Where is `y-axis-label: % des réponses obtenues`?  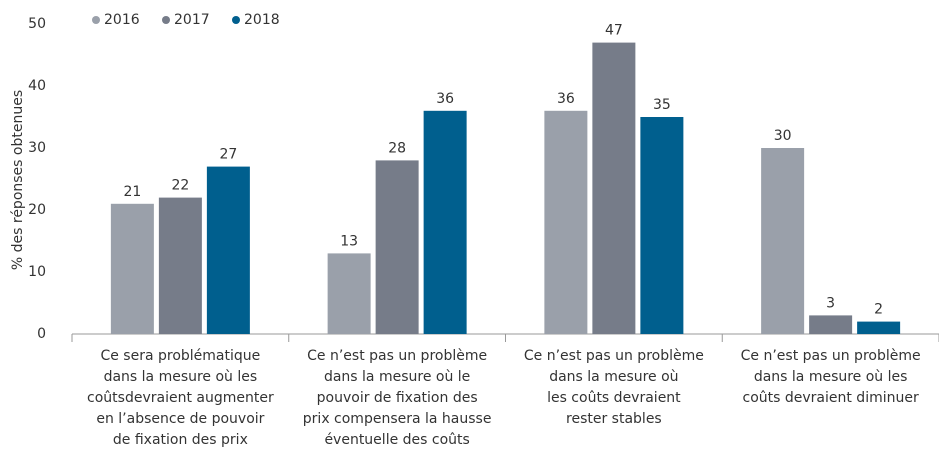 y-axis-label: % des réponses obtenues is located at coordinates (18, 180).